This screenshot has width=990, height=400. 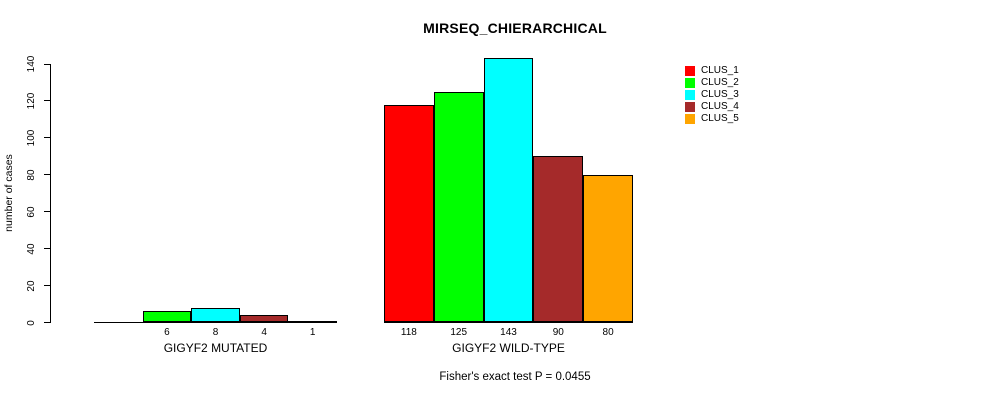 What do you see at coordinates (264, 332) in the screenshot?
I see `bar-value-label: 4` at bounding box center [264, 332].